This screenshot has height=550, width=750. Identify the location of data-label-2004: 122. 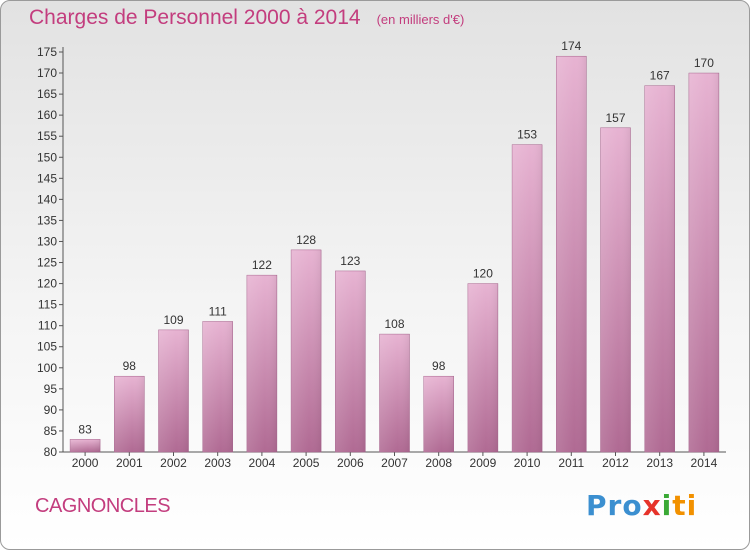
(262, 265).